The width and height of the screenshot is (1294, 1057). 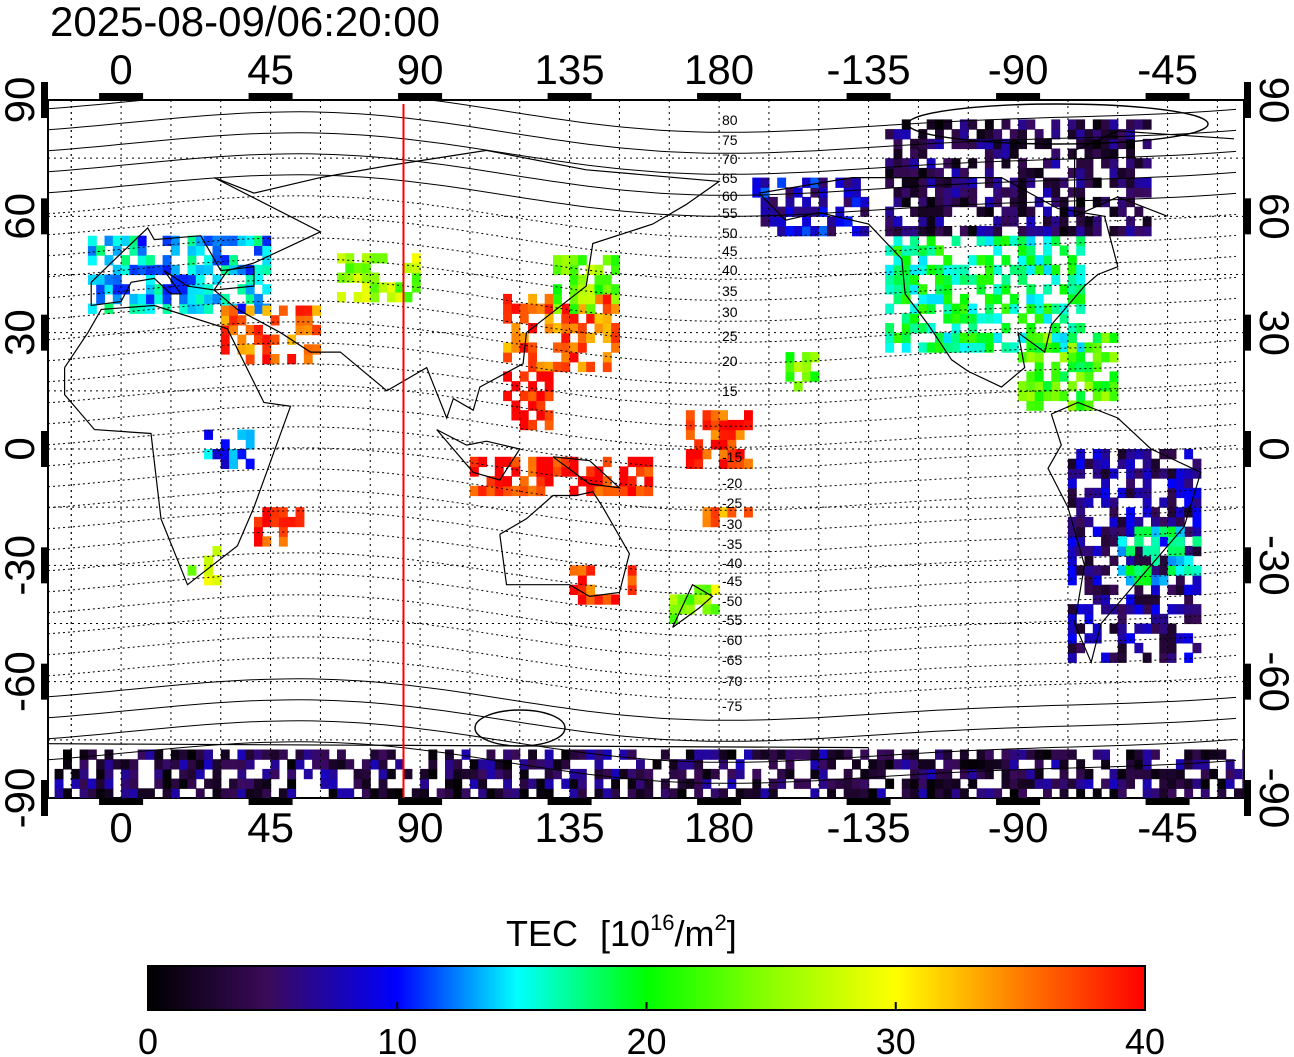 What do you see at coordinates (570, 827) in the screenshot?
I see `bottom-lon-tick: 135` at bounding box center [570, 827].